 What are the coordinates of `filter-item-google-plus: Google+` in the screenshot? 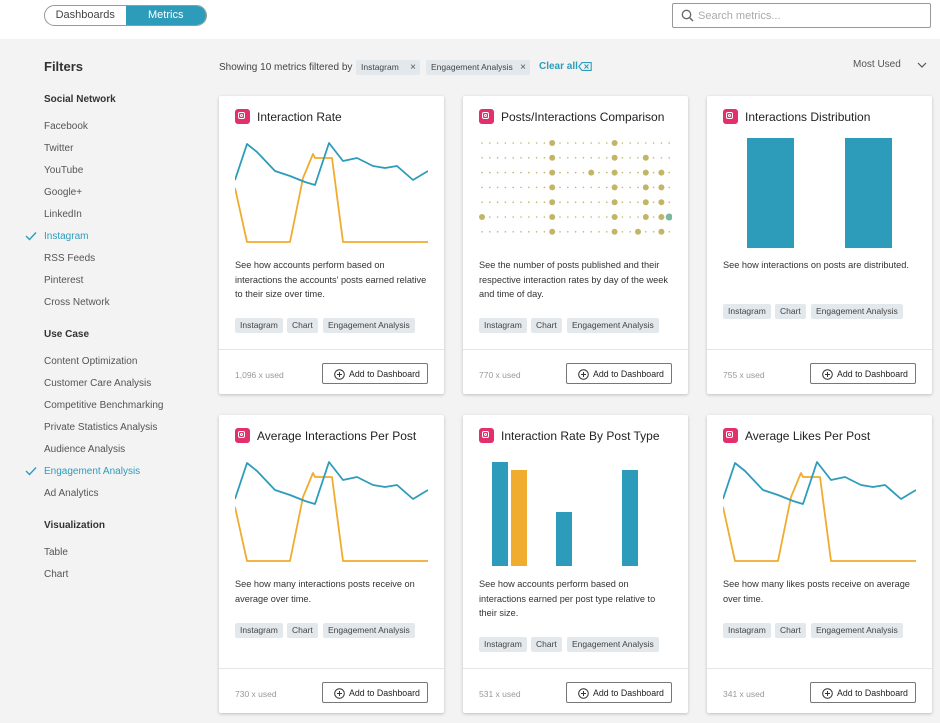 It's located at (63, 192).